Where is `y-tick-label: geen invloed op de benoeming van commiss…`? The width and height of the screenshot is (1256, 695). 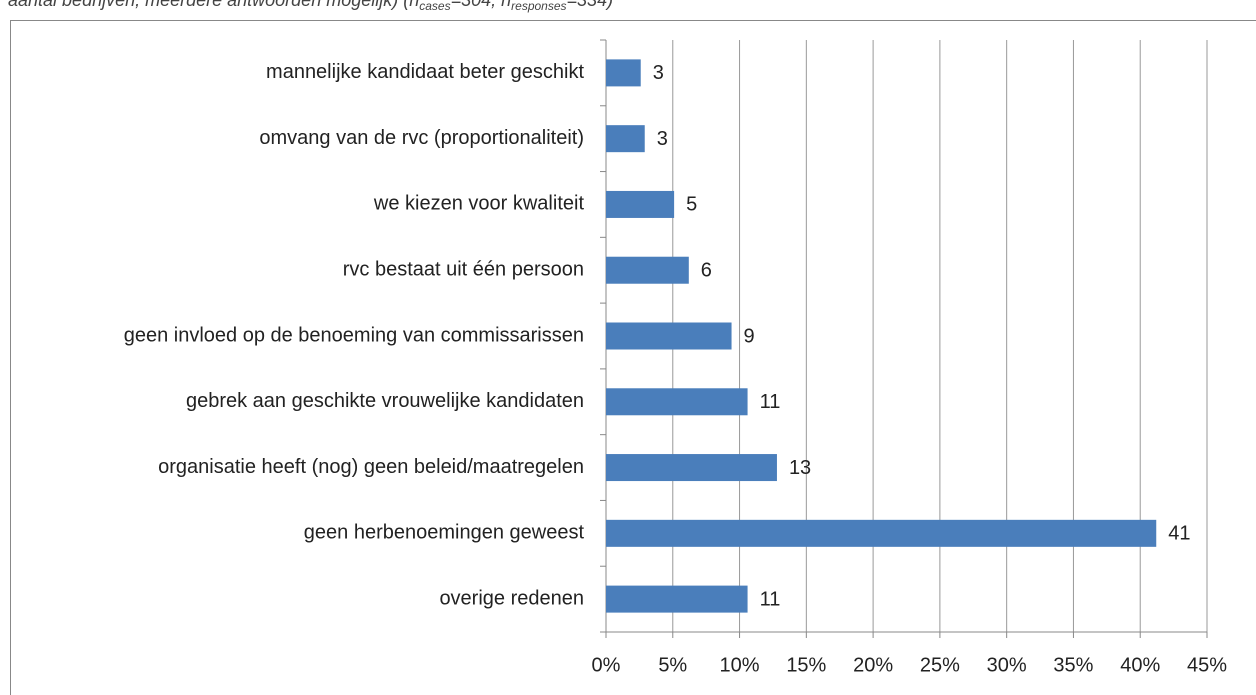 y-tick-label: geen invloed op de benoeming van commiss… is located at coordinates (354, 335).